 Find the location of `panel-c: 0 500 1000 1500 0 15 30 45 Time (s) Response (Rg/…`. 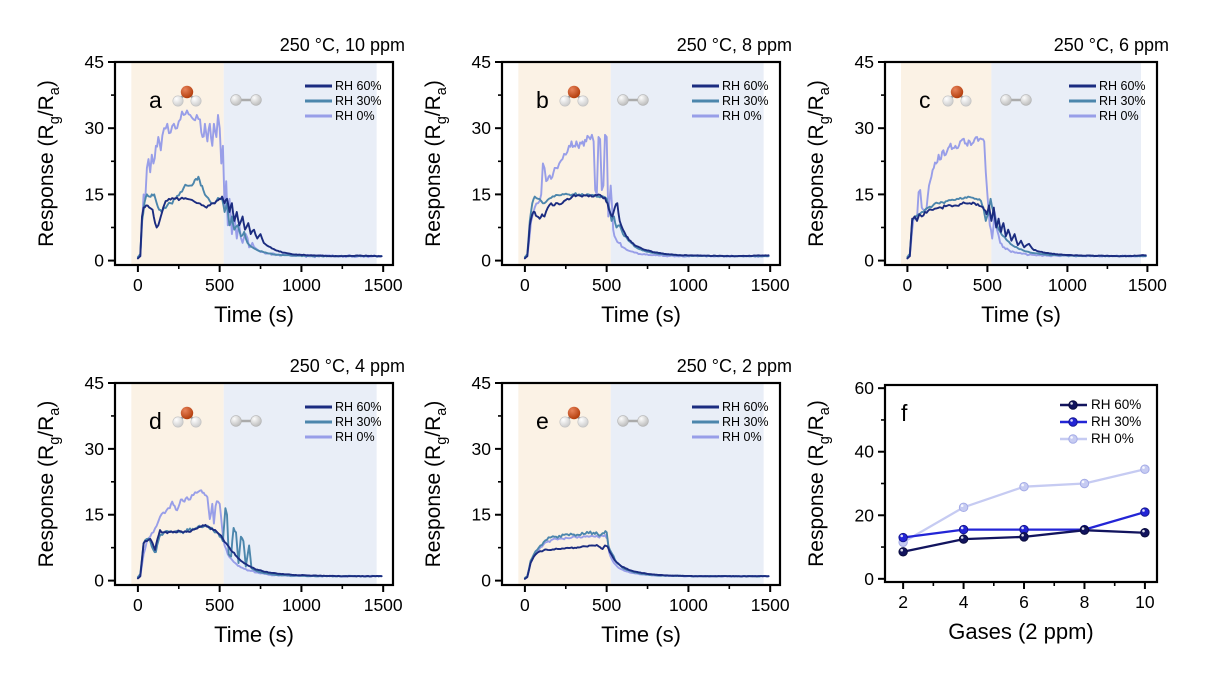

panel-c: 0 500 1000 1500 0 15 30 45 Time (s) Response (Rg/… is located at coordinates (987, 181).